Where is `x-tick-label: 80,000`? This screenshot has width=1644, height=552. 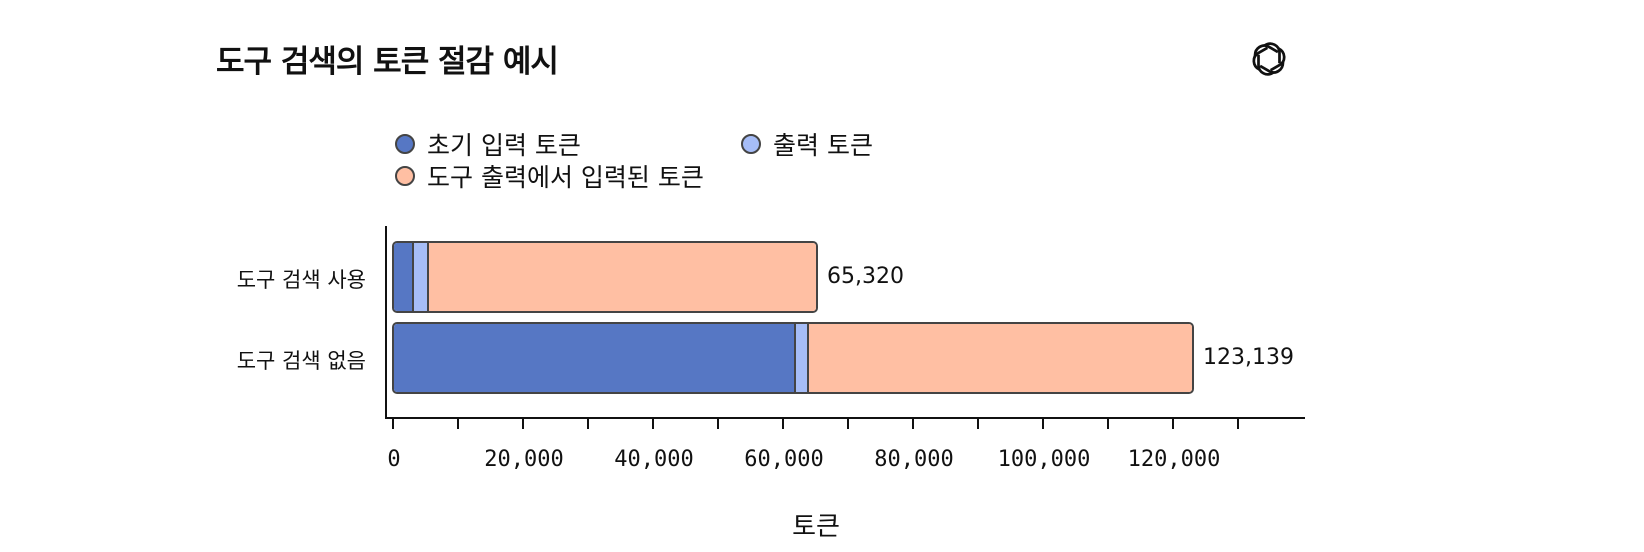 x-tick-label: 80,000 is located at coordinates (914, 459).